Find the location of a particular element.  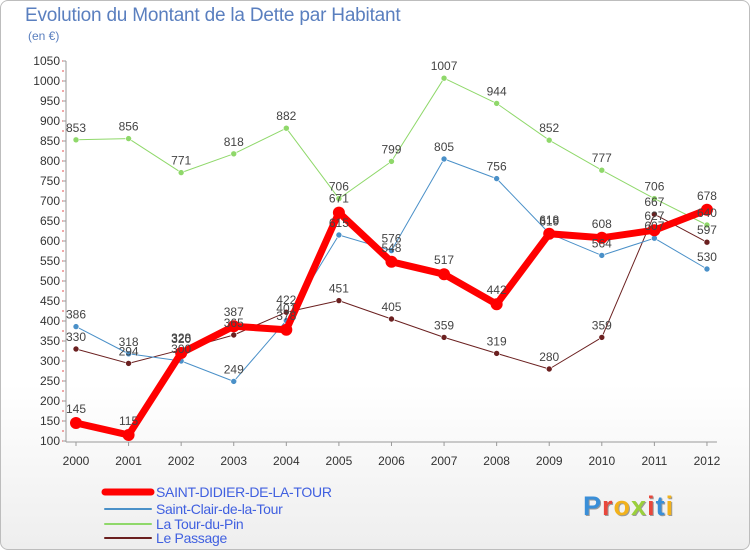

y-tick-label: 550 is located at coordinates (50, 261).